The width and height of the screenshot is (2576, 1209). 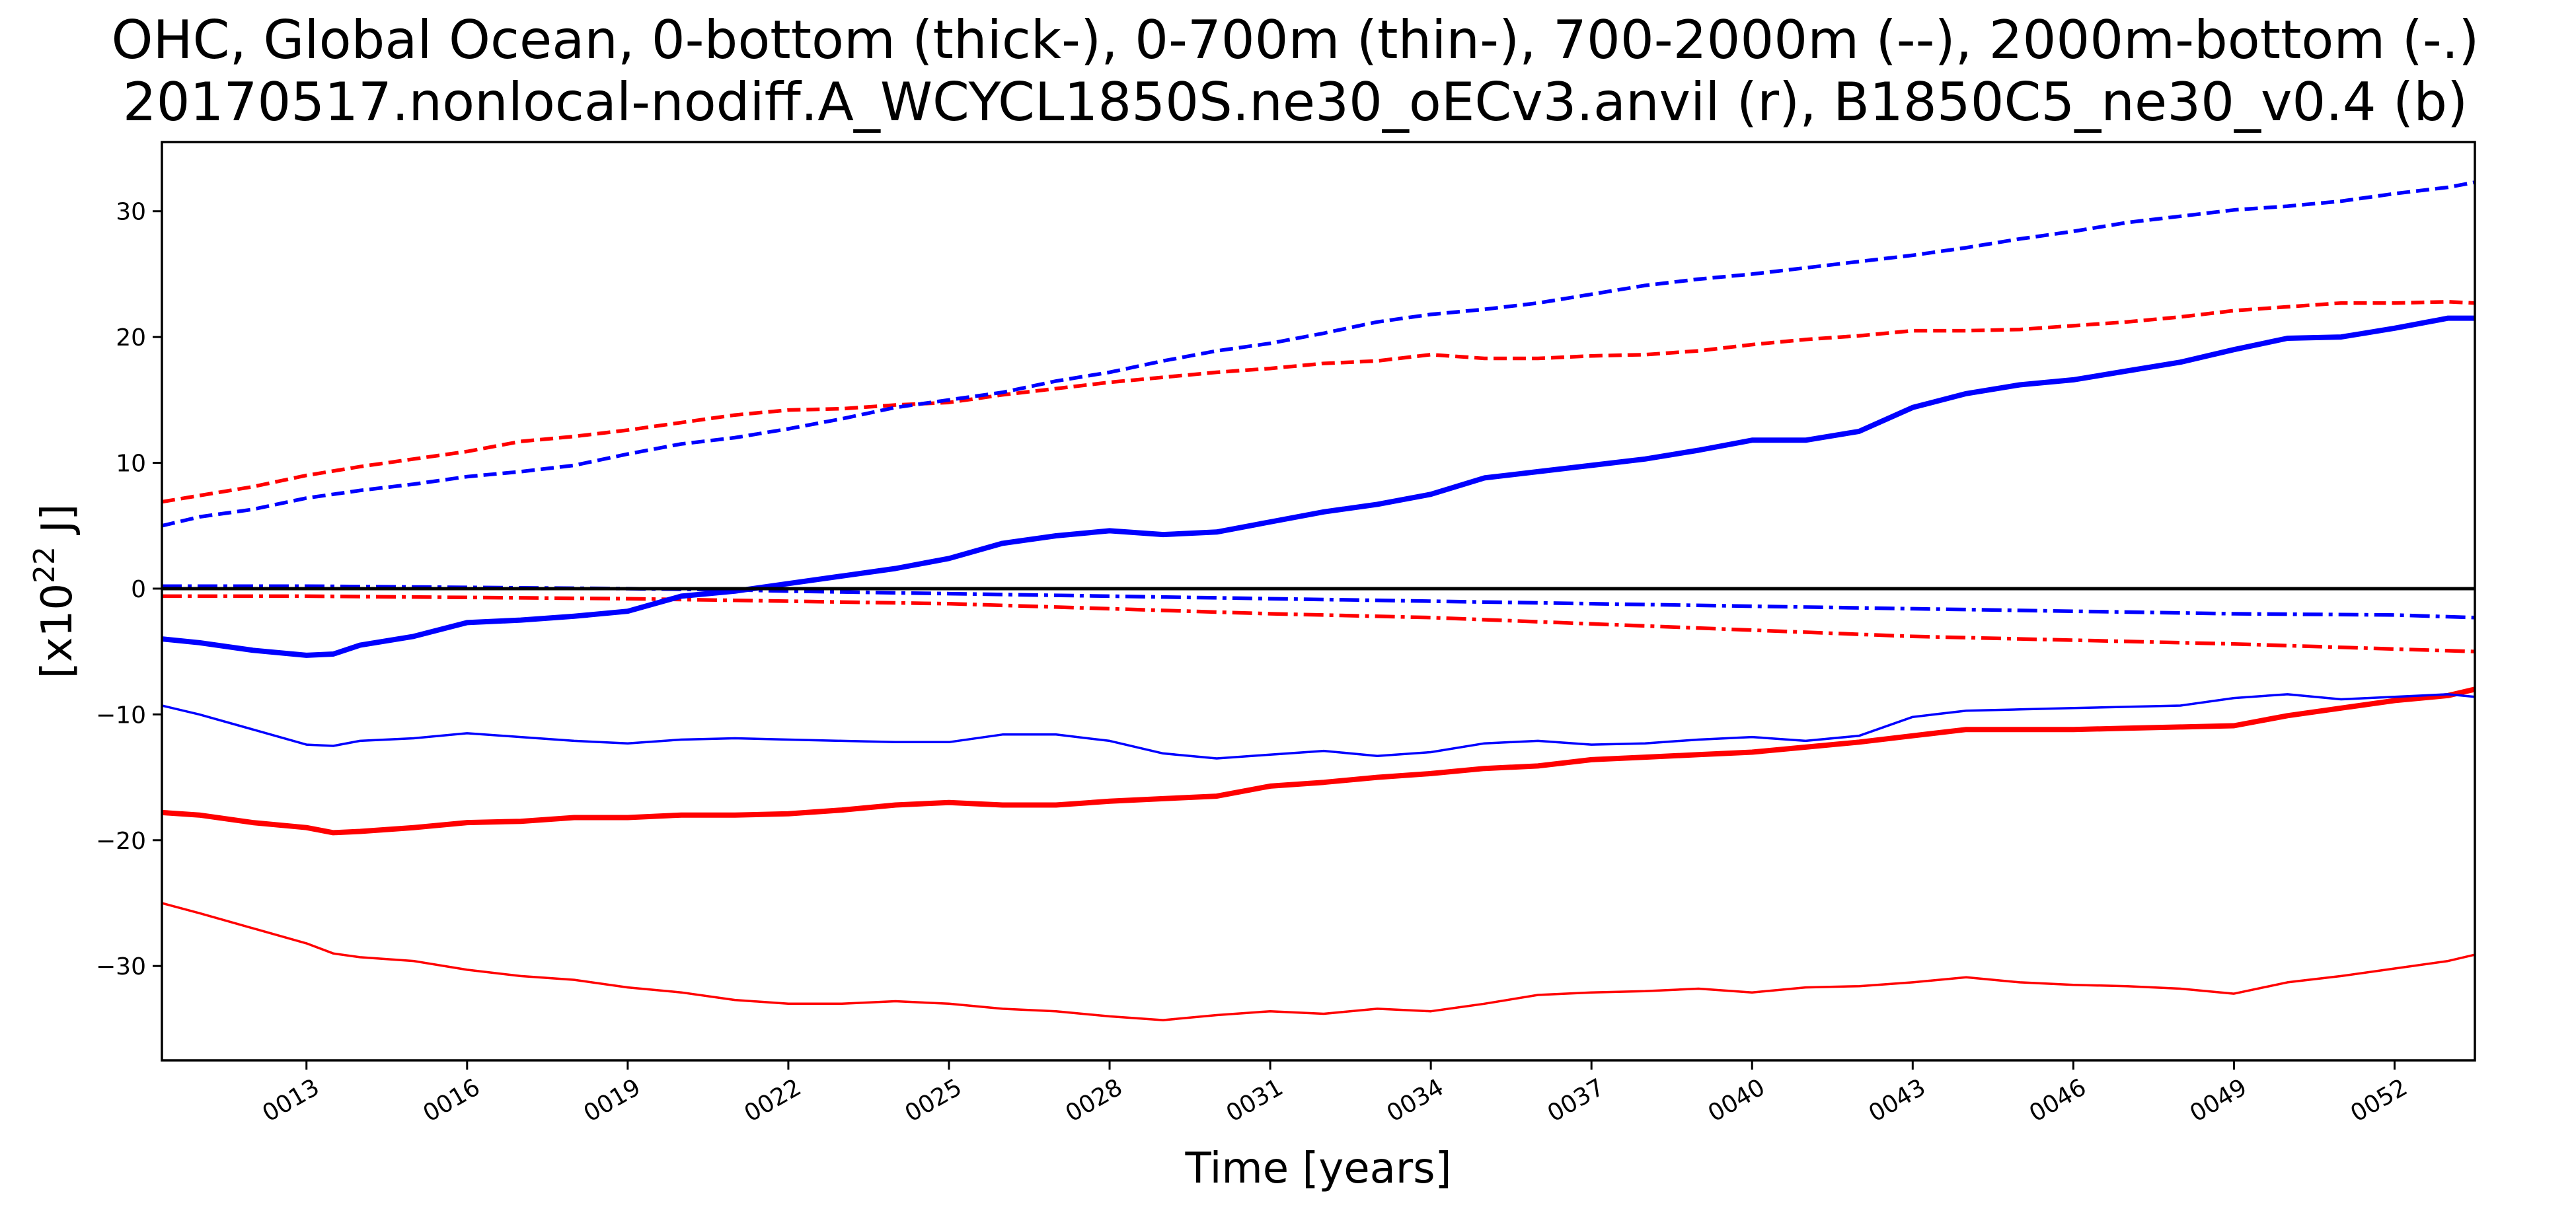 What do you see at coordinates (1317, 1169) in the screenshot?
I see `x-axis-label: Time [years]` at bounding box center [1317, 1169].